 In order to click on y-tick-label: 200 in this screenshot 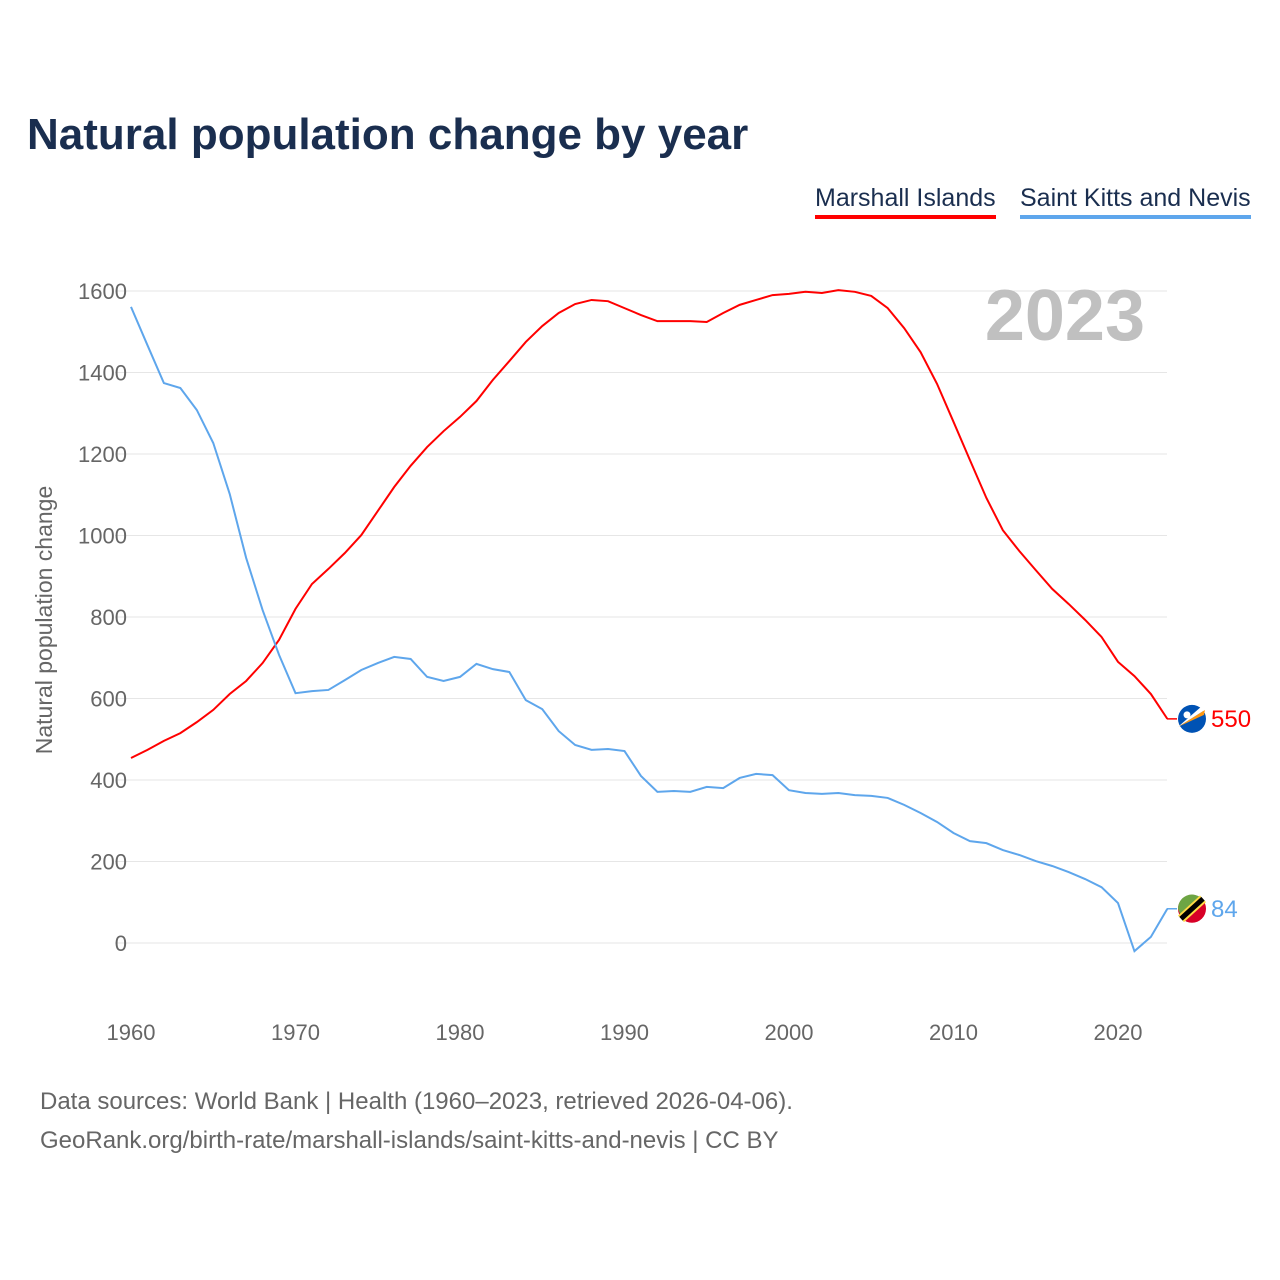, I will do `click(108, 862)`.